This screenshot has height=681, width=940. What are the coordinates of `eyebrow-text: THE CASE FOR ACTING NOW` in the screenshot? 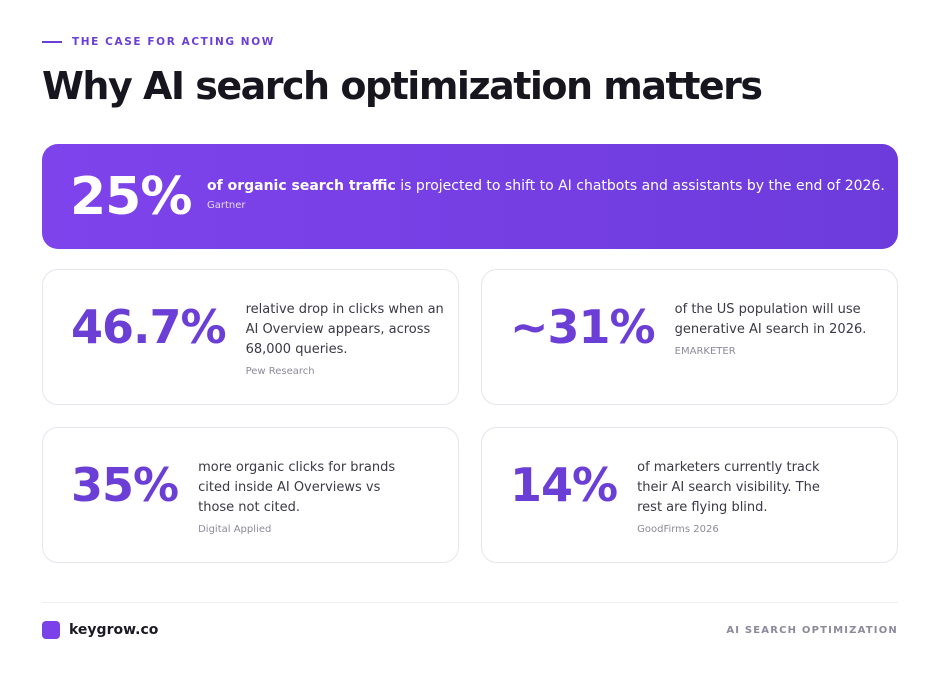 It's located at (173, 42).